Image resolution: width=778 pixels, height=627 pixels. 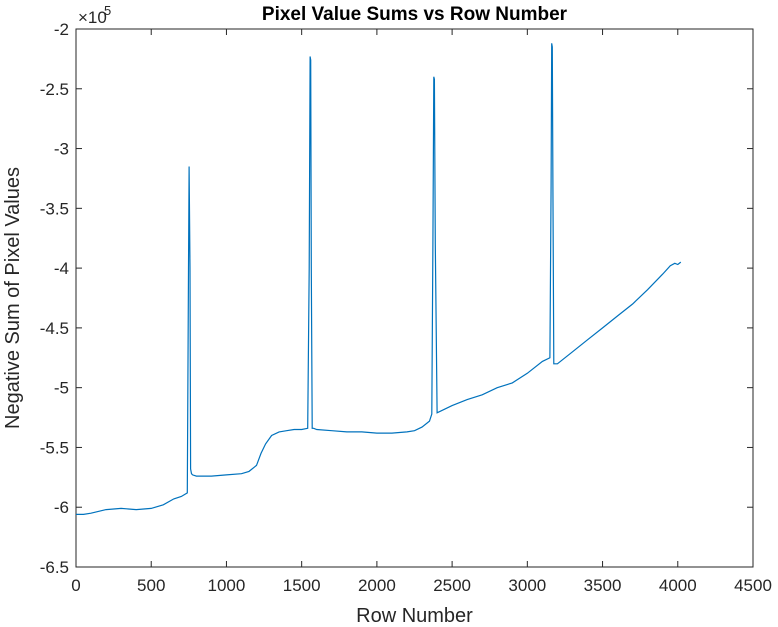 I want to click on x-tick-label: 2000, so click(x=377, y=585).